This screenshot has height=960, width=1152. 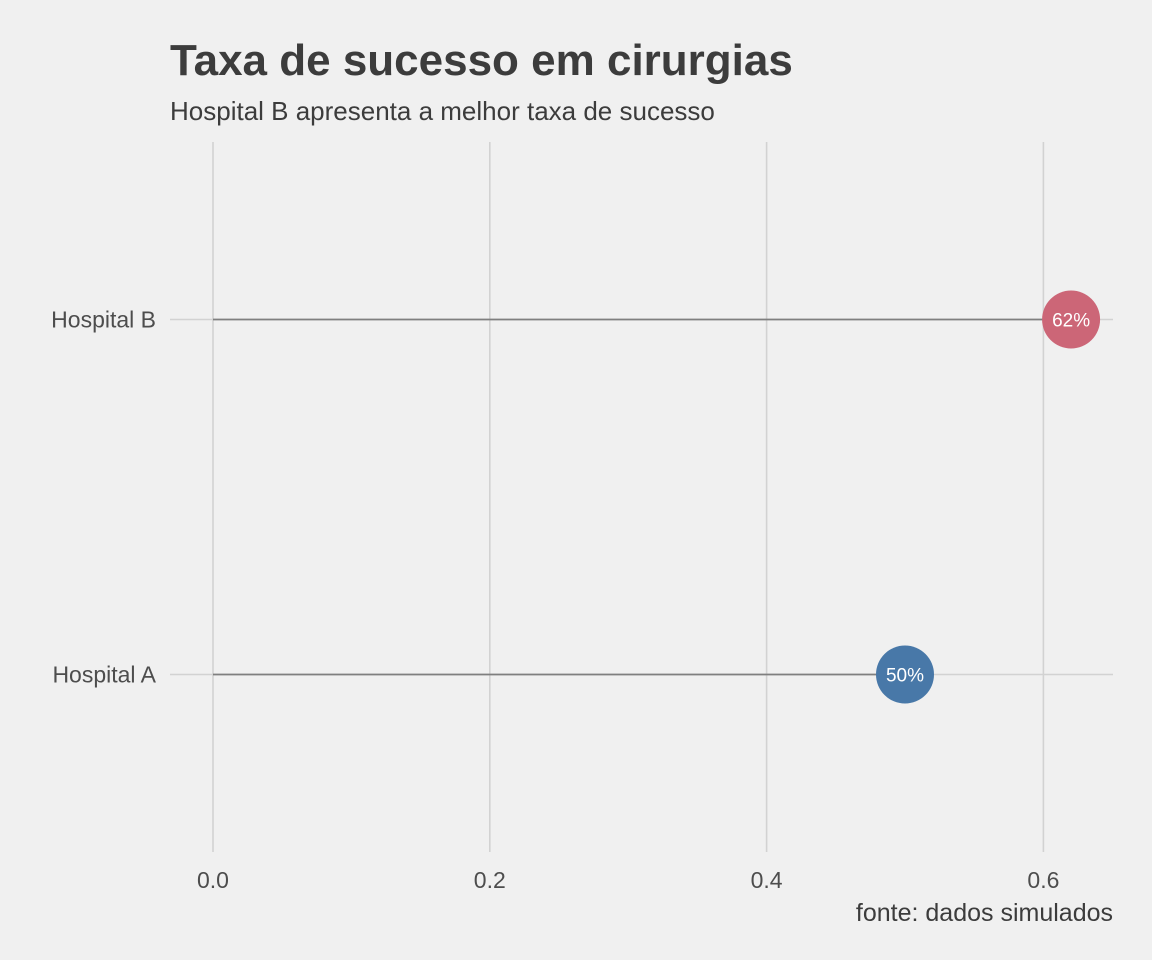 What do you see at coordinates (104, 675) in the screenshot?
I see `y-tick-label: Hospital A` at bounding box center [104, 675].